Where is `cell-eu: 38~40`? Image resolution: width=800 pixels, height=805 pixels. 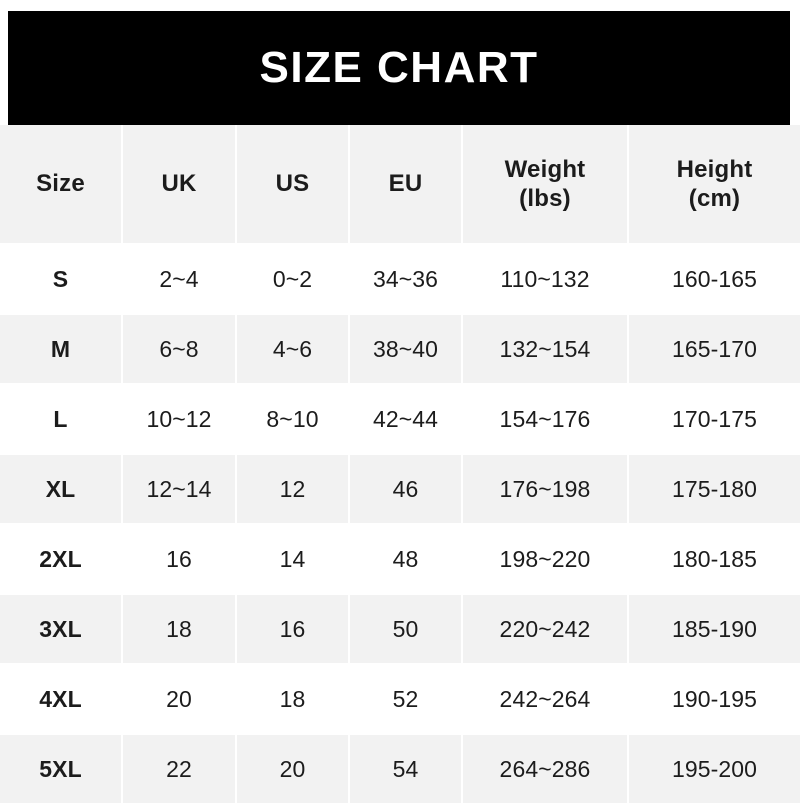 cell-eu: 38~40 is located at coordinates (406, 349).